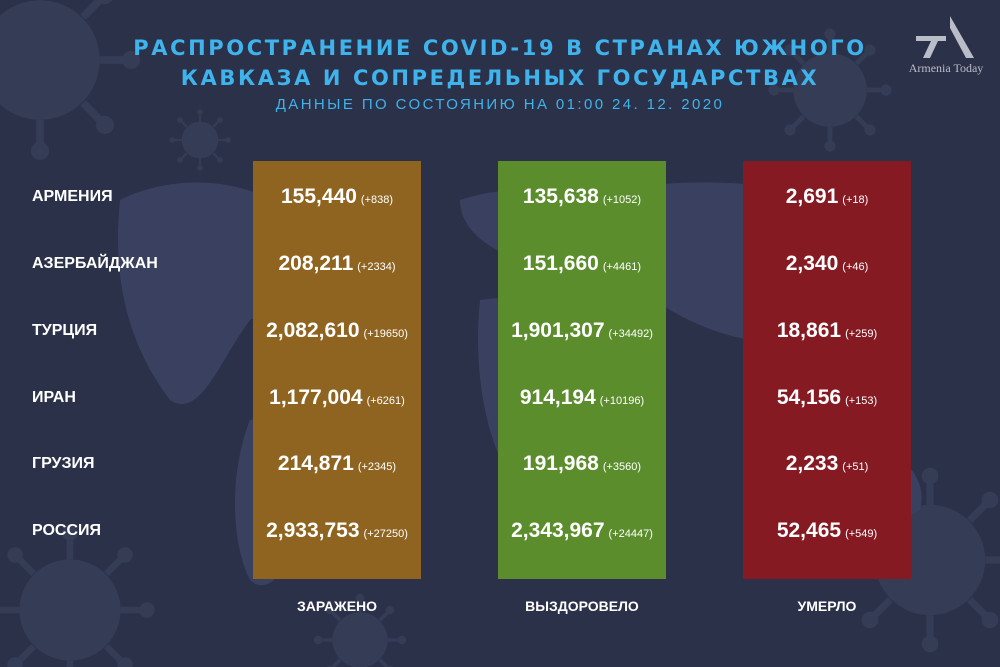 The image size is (1000, 667). What do you see at coordinates (385, 534) in the screenshot?
I see `infected-delta: (+27250)` at bounding box center [385, 534].